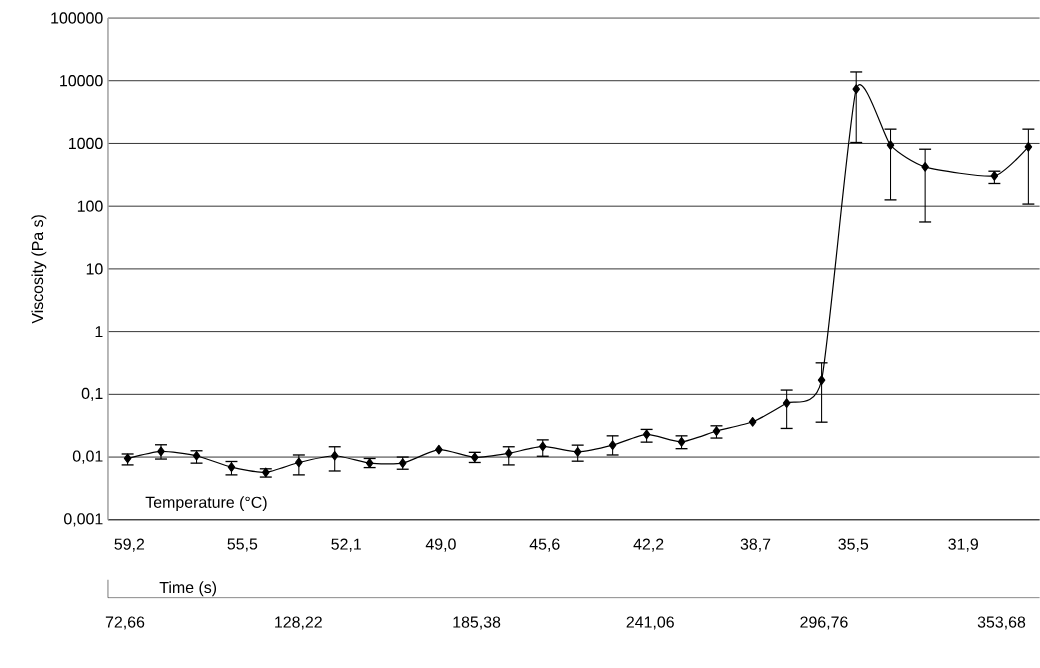 This screenshot has width=1040, height=668. I want to click on x2-tick-label: 38,7, so click(755, 545).